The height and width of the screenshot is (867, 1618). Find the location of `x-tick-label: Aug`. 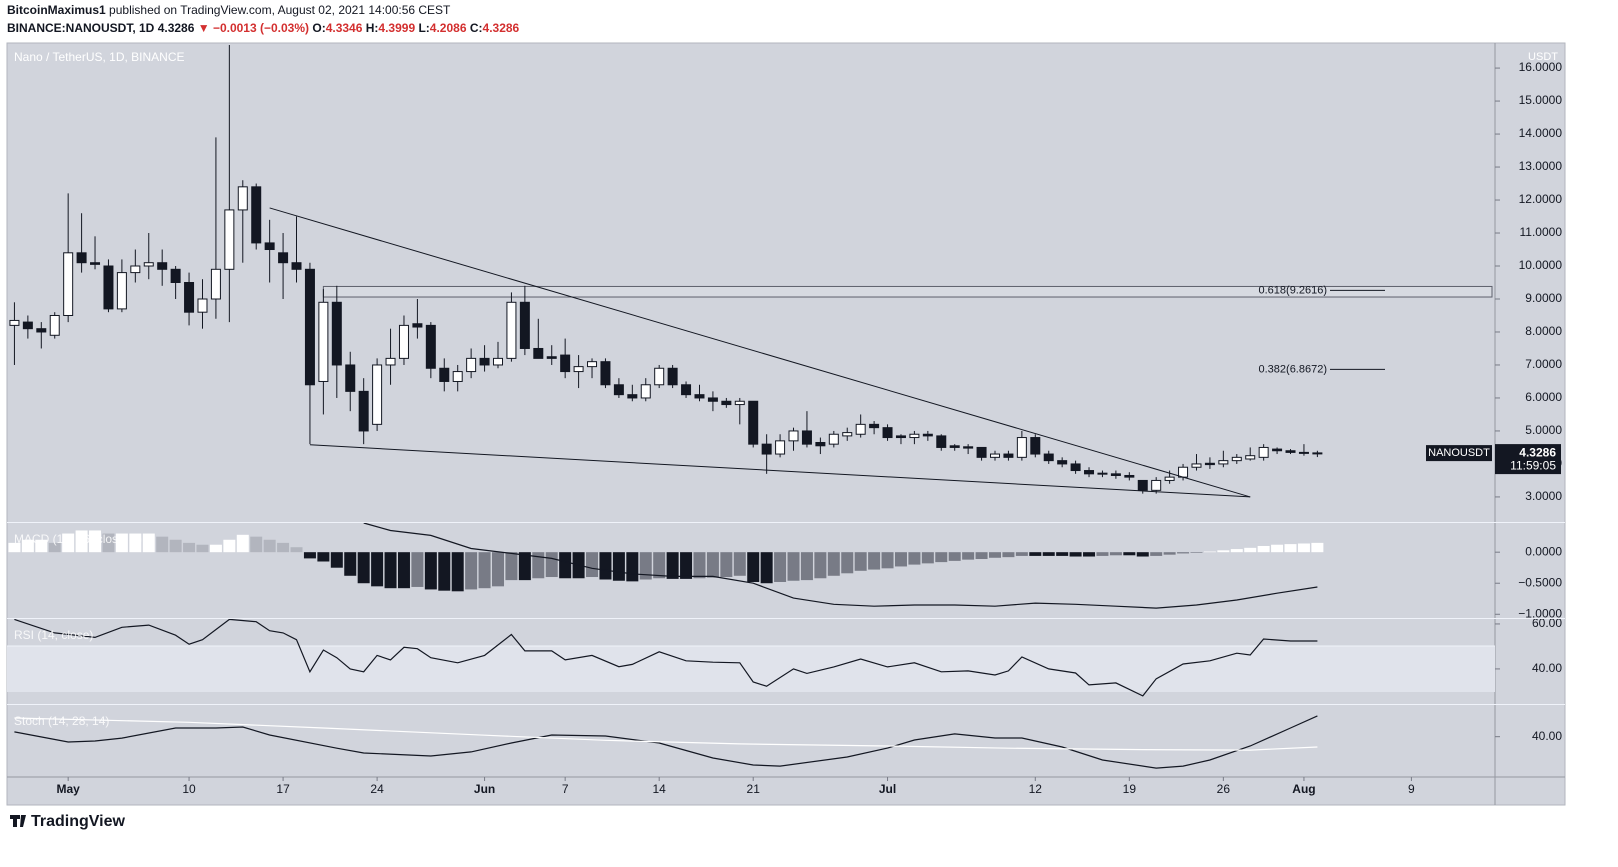

x-tick-label: Aug is located at coordinates (1303, 789).